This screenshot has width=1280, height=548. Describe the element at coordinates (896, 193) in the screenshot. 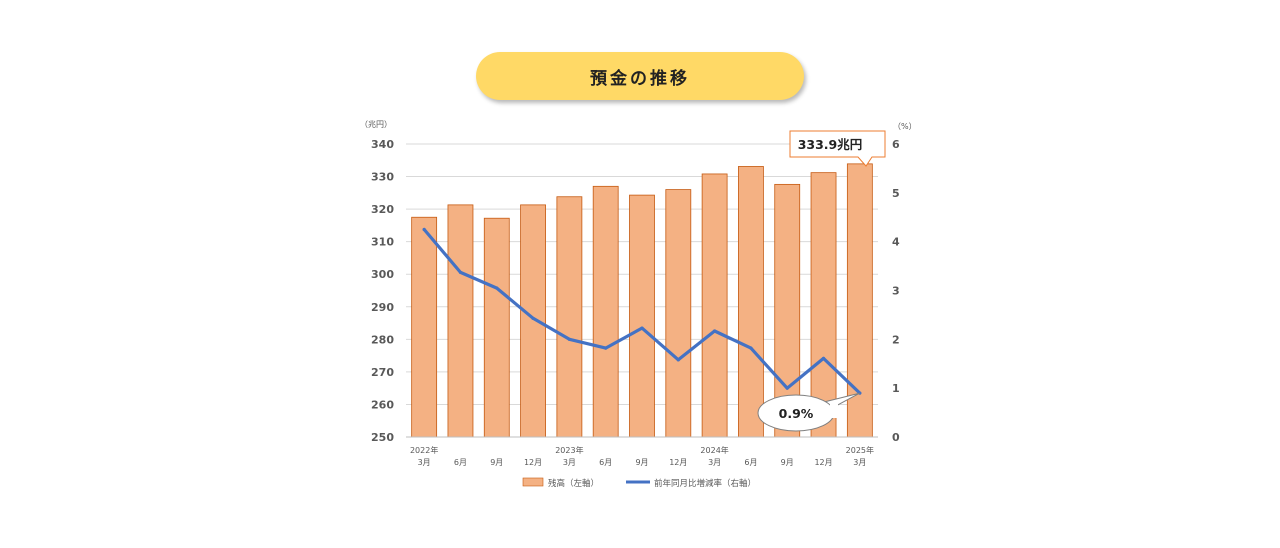

I see `right-tick-label: 5` at that location.